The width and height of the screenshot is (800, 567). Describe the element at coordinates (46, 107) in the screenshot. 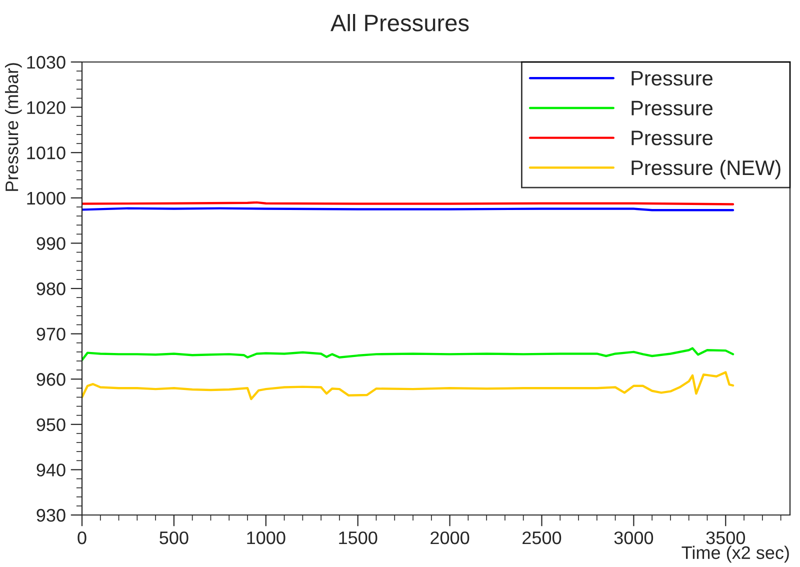

I see `y-tick-label: 1020` at that location.